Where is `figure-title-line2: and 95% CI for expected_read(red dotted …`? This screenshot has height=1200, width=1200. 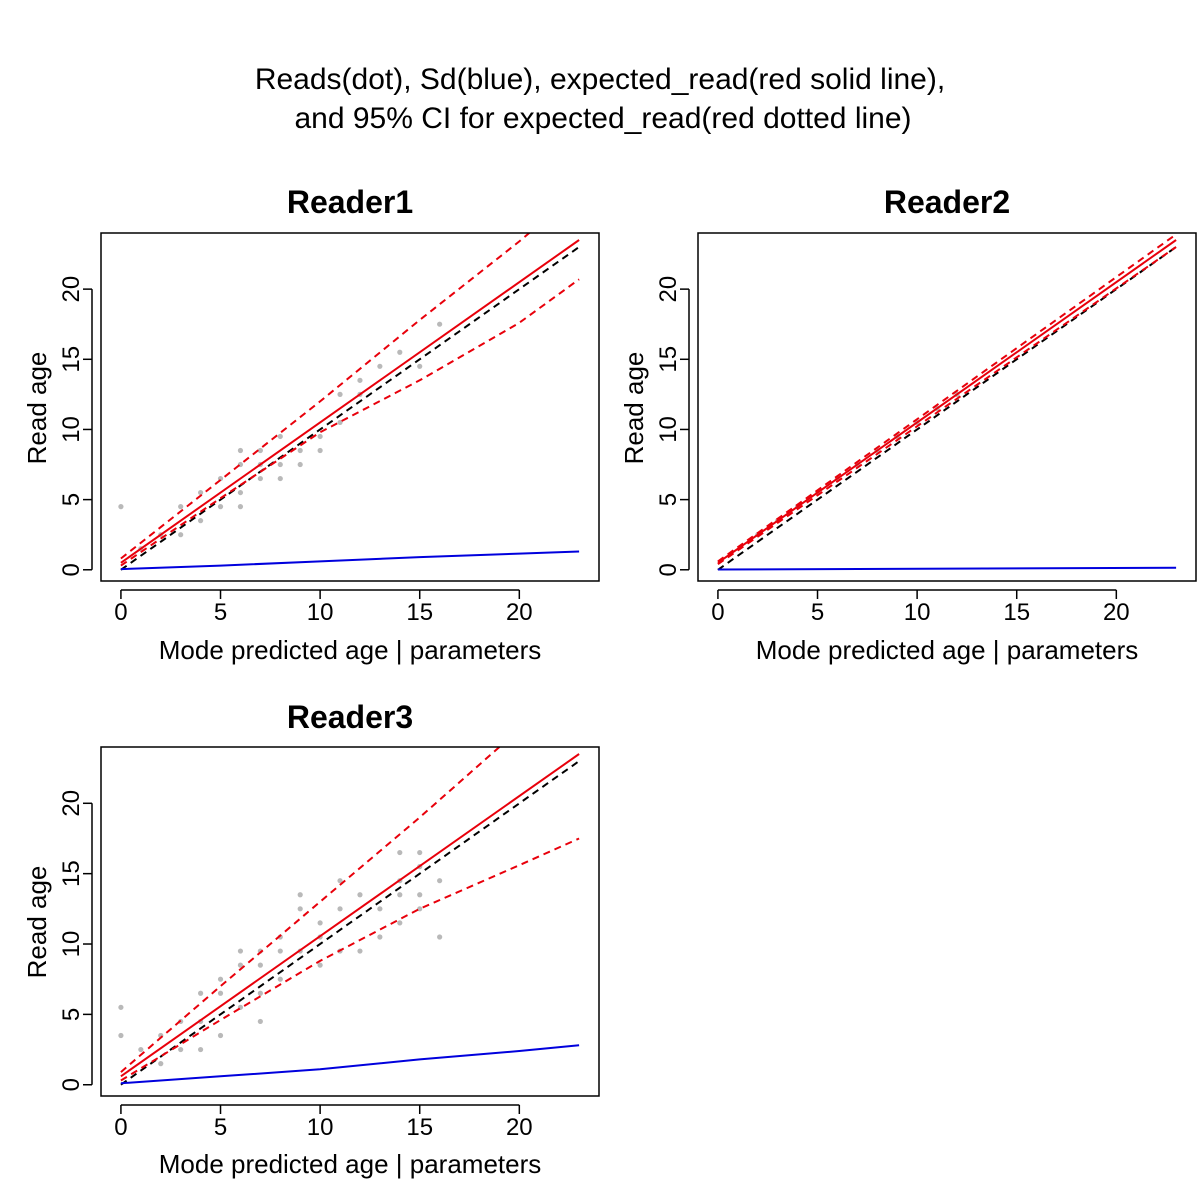 figure-title-line2: and 95% CI for expected_read(red dotted … is located at coordinates (602, 118).